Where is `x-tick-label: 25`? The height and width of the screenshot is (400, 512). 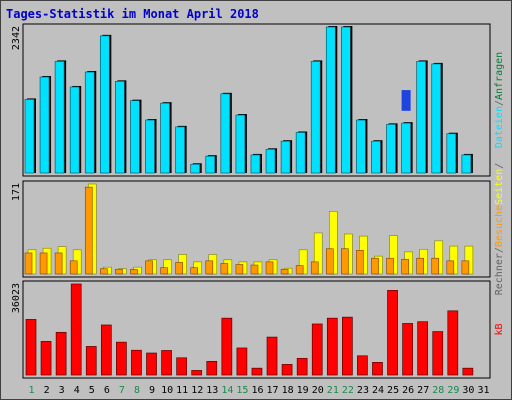
x-tick-label: 25 is located at coordinates (393, 390).